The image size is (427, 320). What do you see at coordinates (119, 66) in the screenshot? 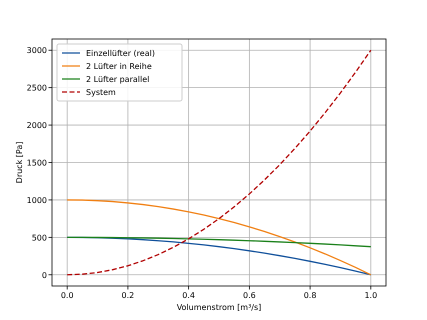
I see `legend-label: 2 Lüfter in Reihe` at bounding box center [119, 66].